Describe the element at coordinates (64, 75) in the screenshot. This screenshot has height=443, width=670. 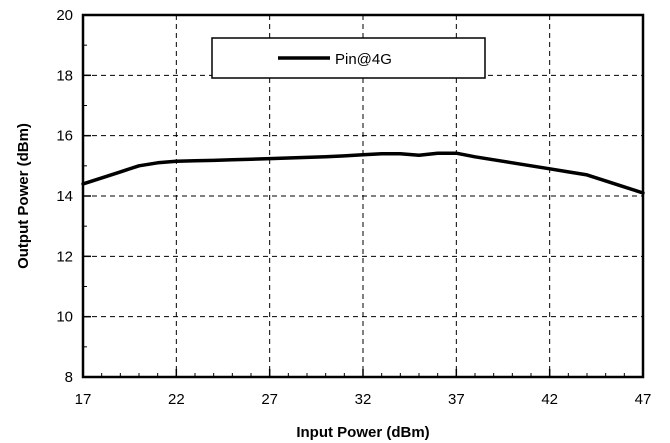
I see `y-tick-label: 18` at that location.